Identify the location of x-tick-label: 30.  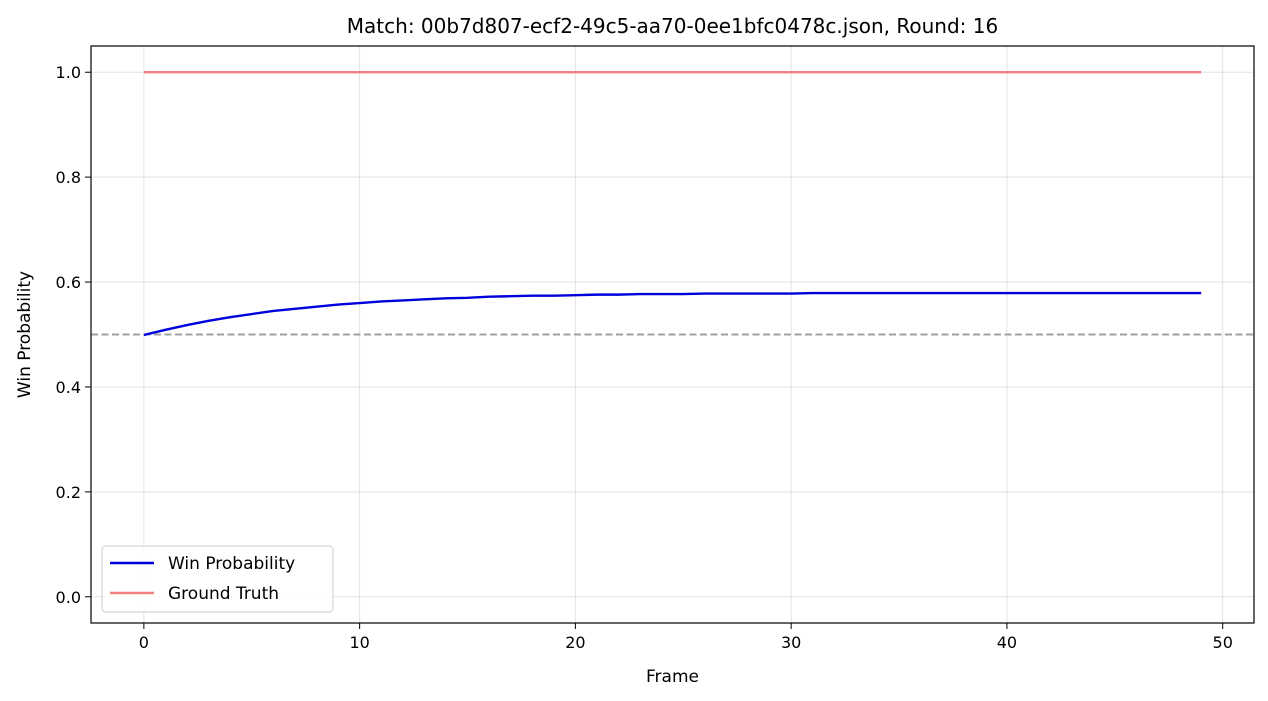
(791, 642).